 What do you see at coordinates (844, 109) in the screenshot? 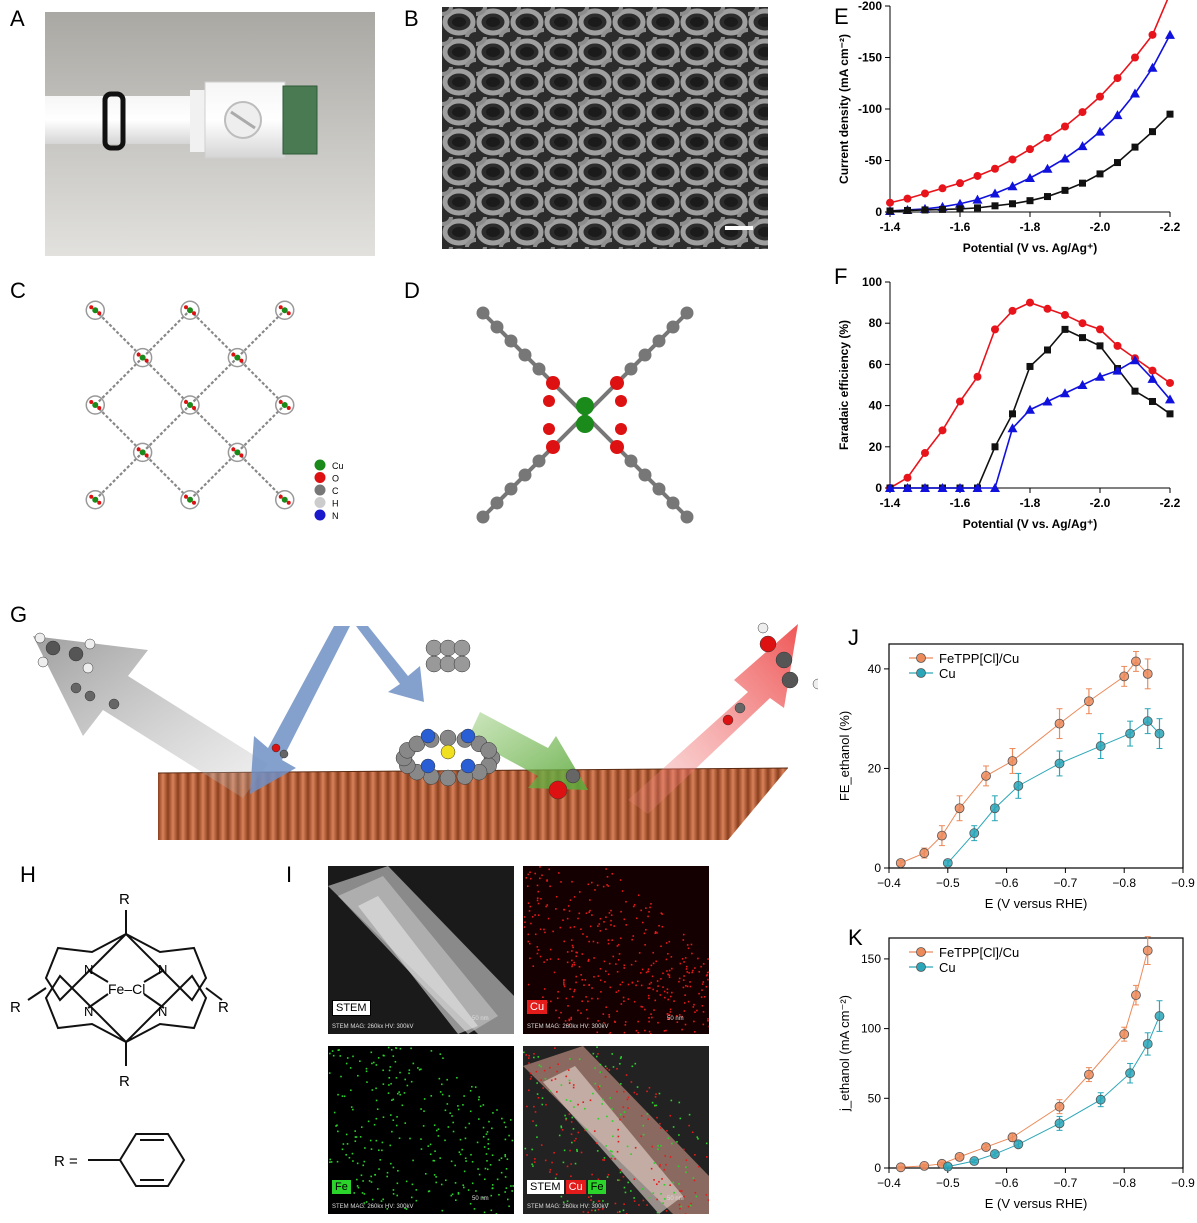
I see `y-axis-label: Current density (mA cm⁻²)` at bounding box center [844, 109].